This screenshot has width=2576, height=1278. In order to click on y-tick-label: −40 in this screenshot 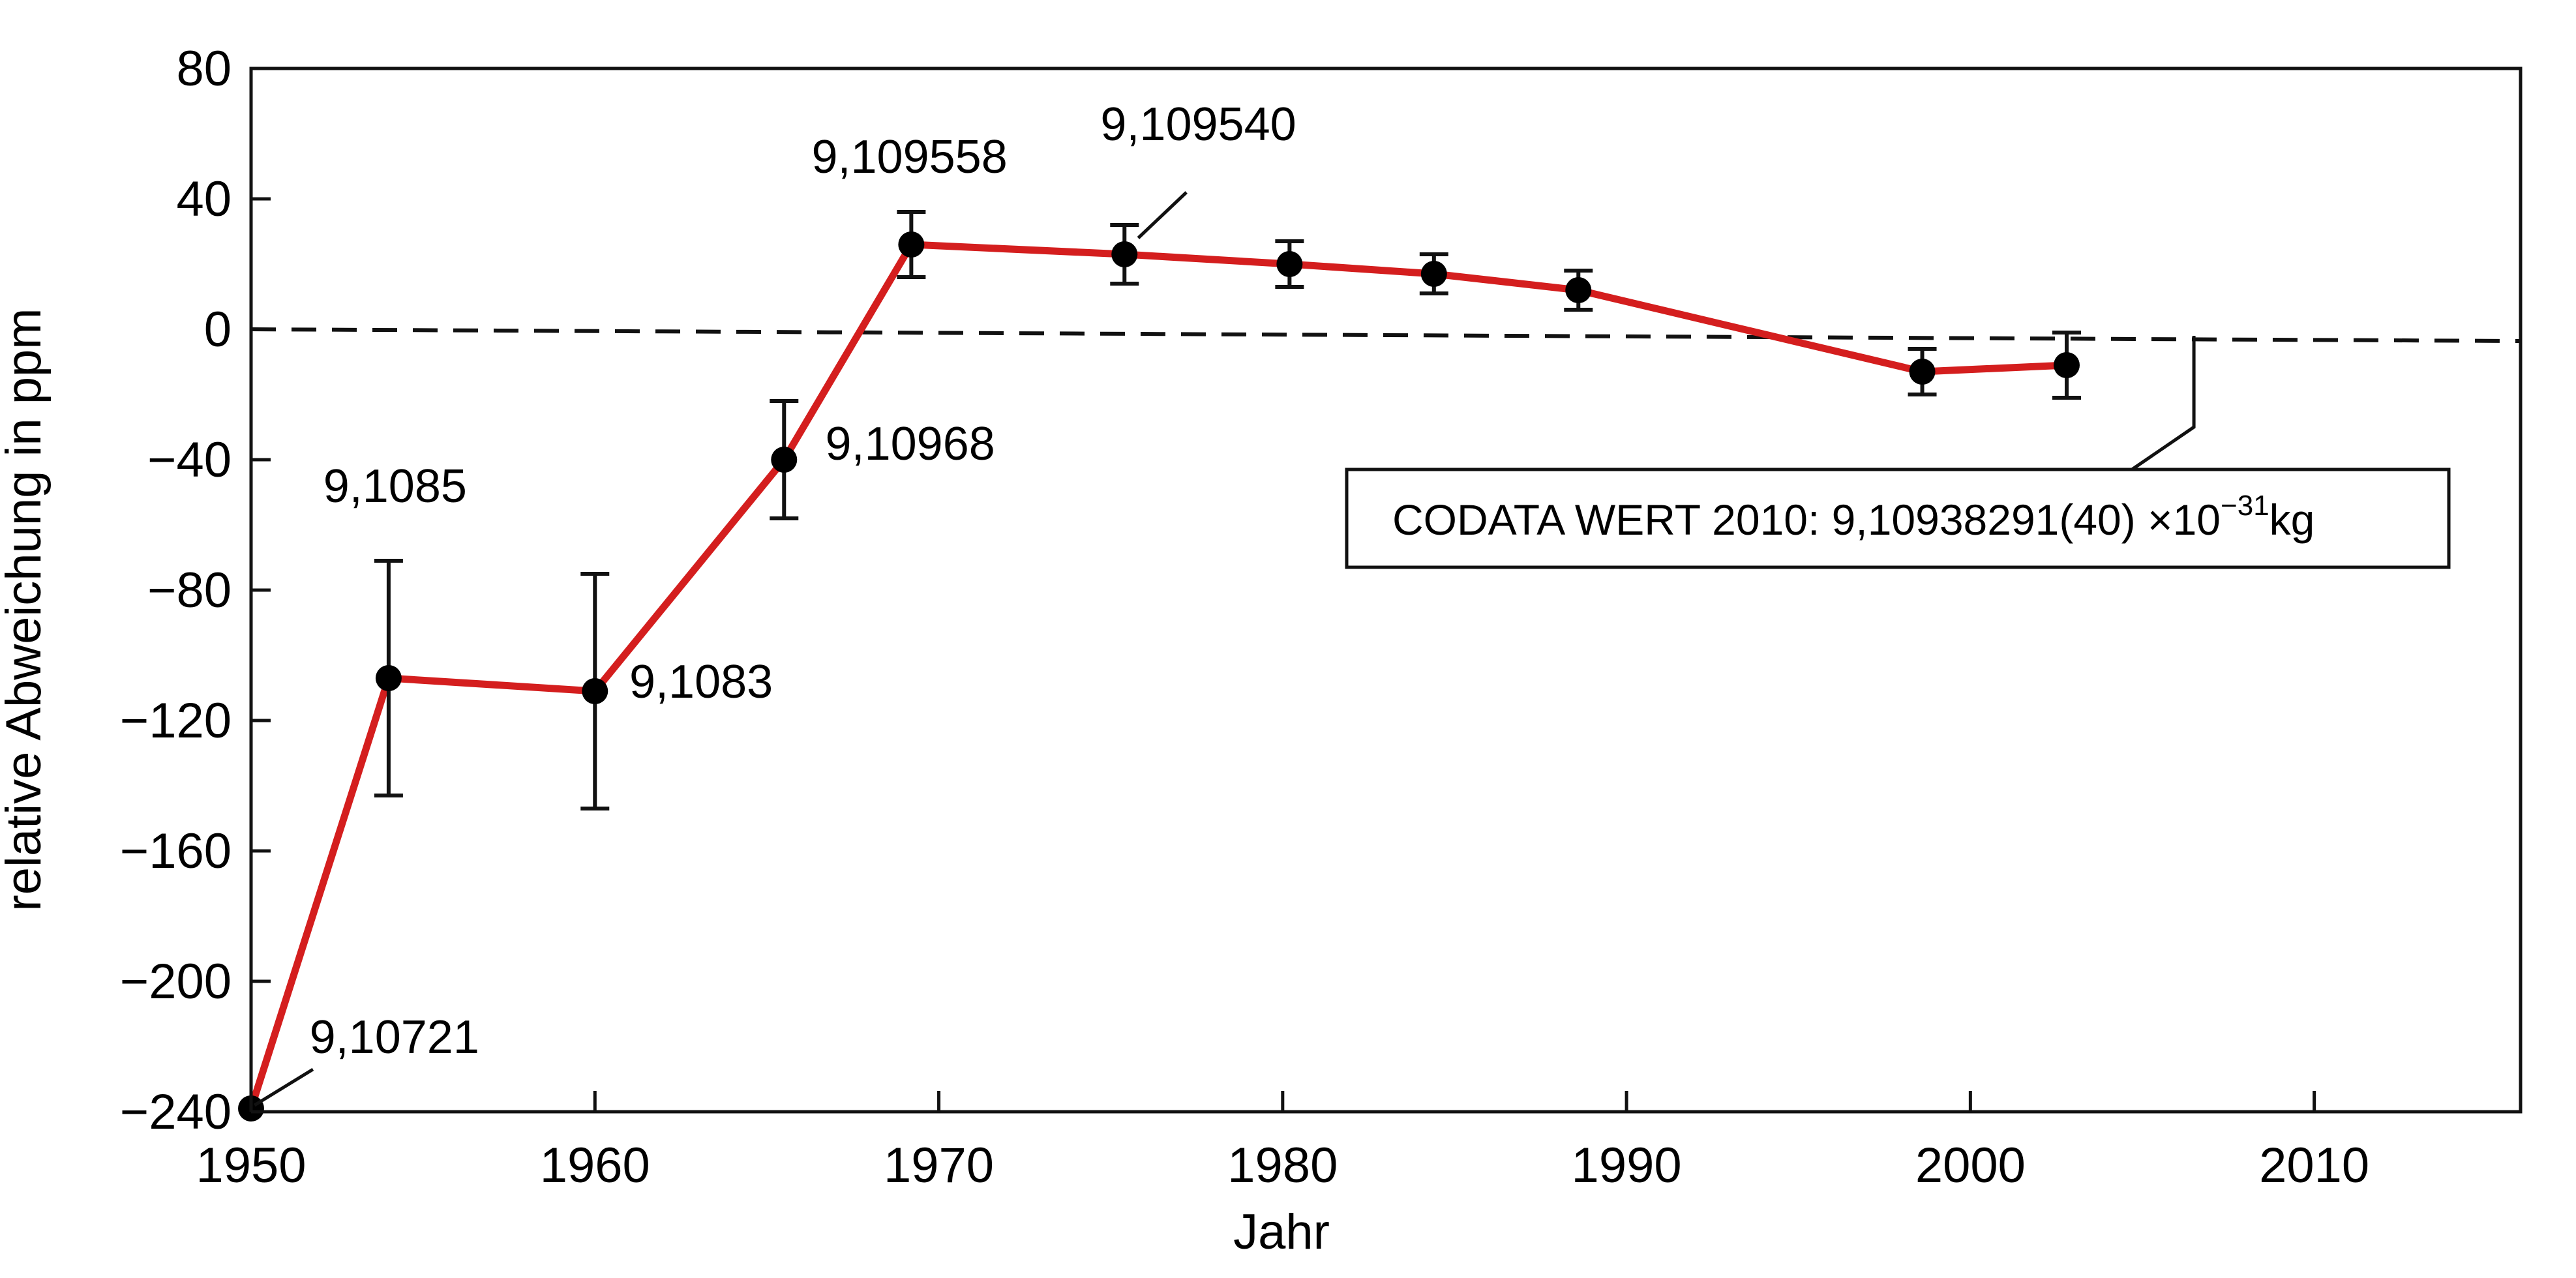, I will do `click(189, 460)`.